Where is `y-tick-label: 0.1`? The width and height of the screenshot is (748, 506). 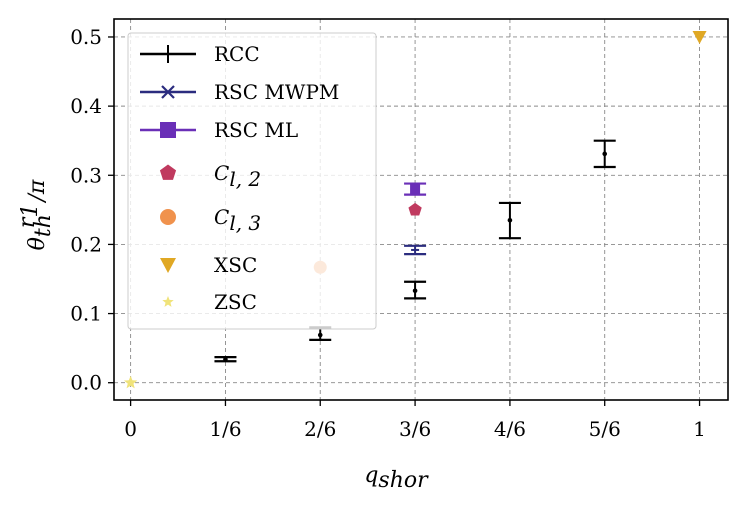 y-tick-label: 0.1 is located at coordinates (86, 314).